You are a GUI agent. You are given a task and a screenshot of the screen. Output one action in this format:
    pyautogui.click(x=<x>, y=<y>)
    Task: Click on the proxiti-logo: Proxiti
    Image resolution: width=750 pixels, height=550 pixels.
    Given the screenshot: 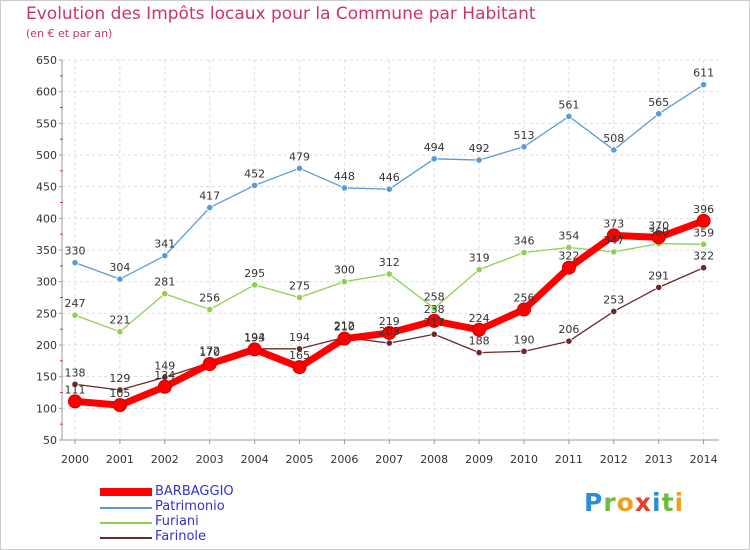 What is the action you would take?
    pyautogui.click(x=634, y=502)
    